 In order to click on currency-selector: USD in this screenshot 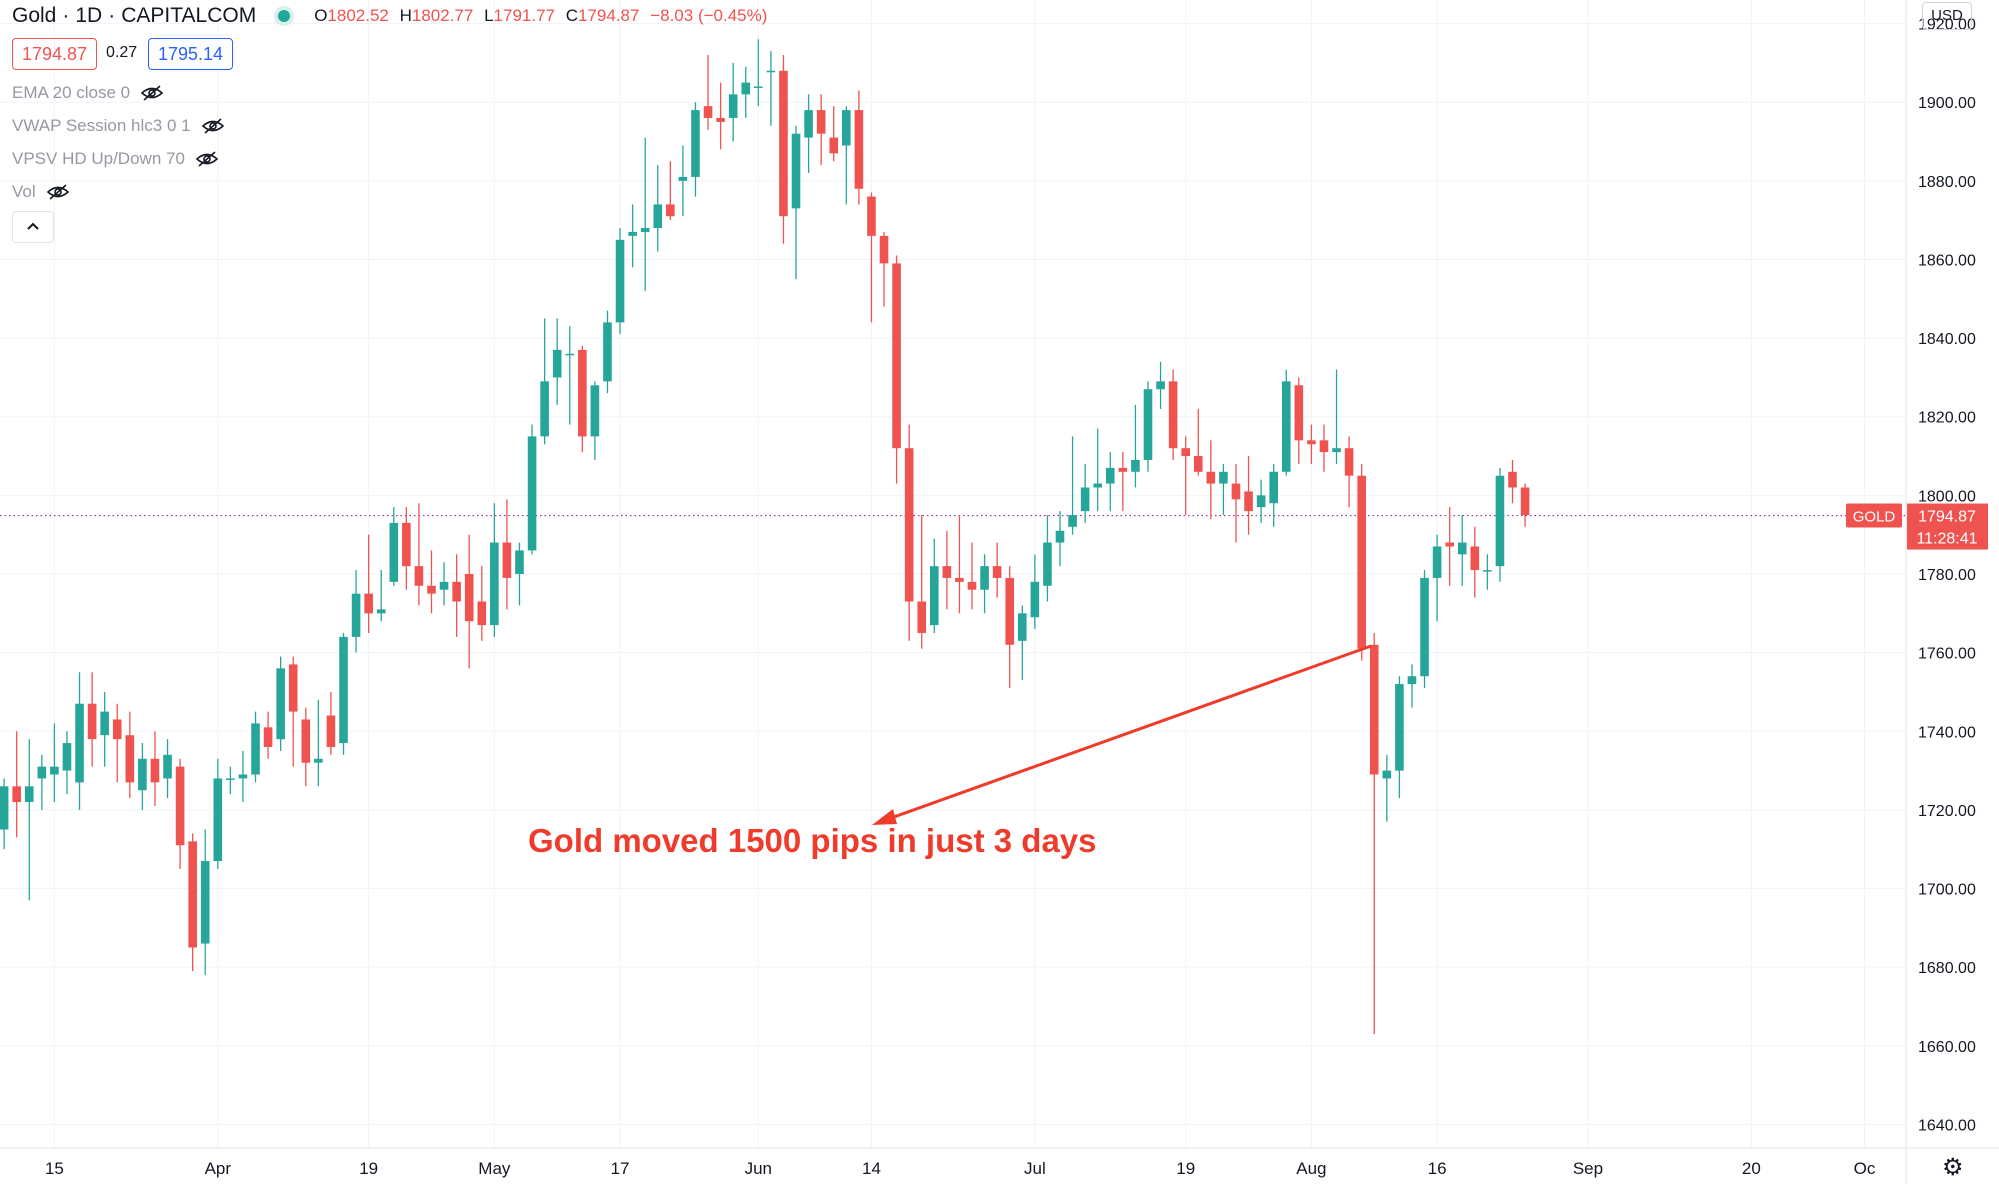, I will do `click(1947, 16)`.